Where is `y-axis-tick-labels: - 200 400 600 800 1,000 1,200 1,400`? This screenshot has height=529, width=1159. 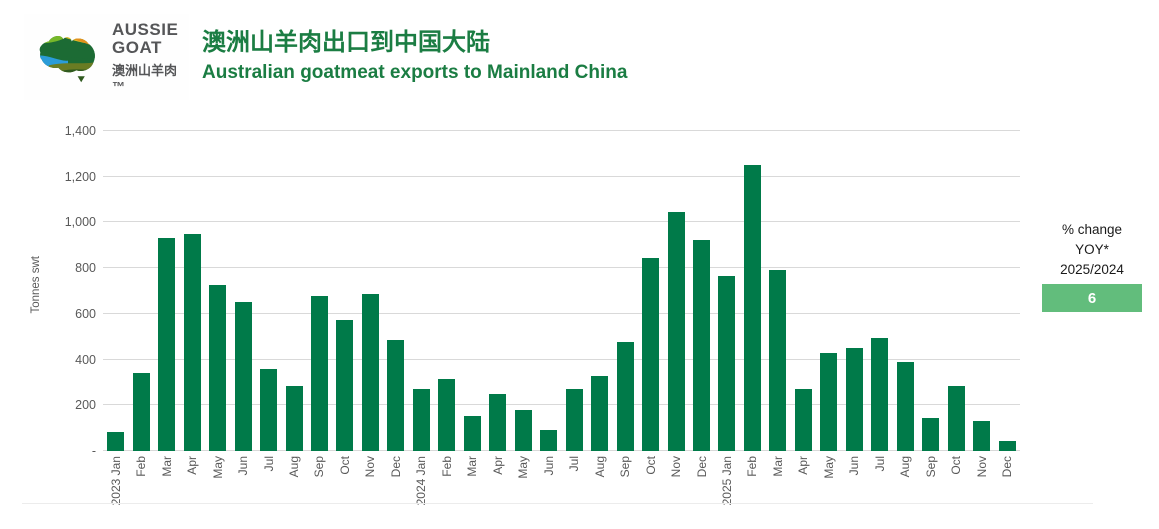
y-axis-tick-labels: - 200 400 600 800 1,000 1,200 1,400 is located at coordinates (68, 291).